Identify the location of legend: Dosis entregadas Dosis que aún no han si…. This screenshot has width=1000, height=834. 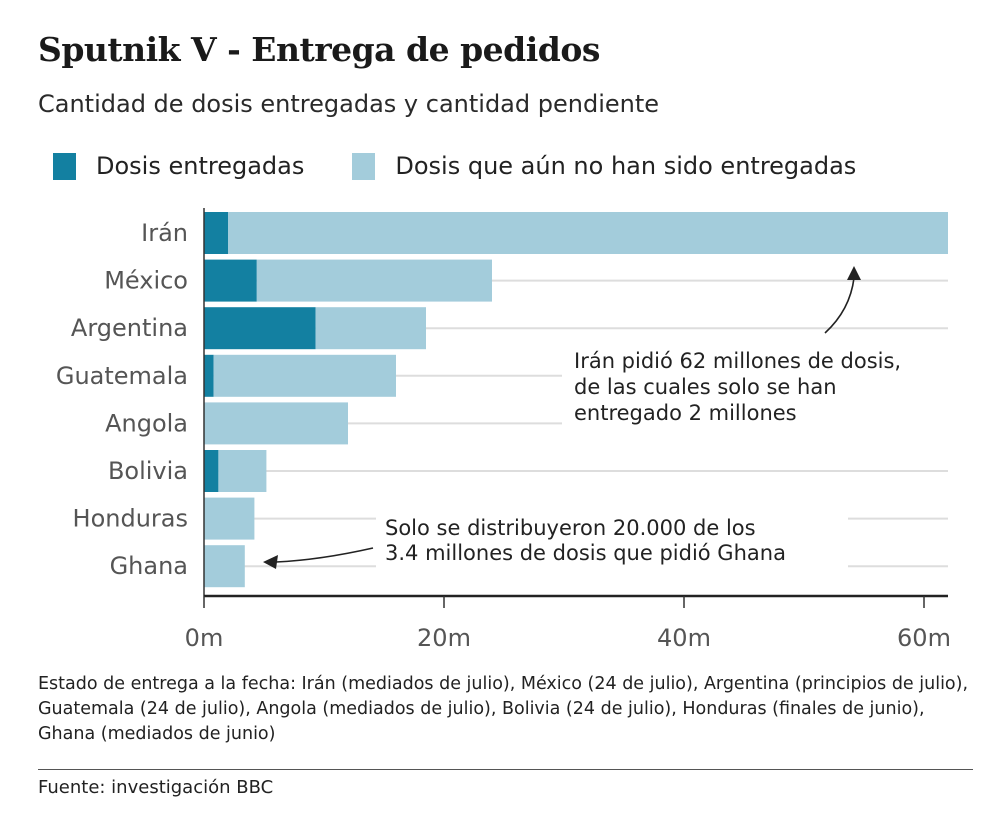
(478, 166).